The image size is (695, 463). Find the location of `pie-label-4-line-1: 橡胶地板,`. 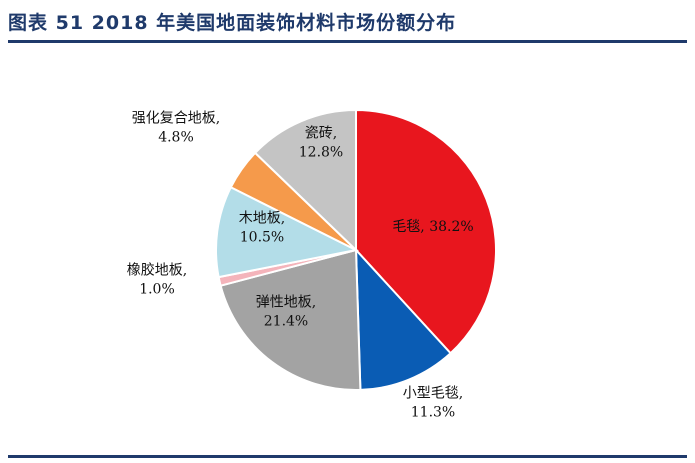

pie-label-4-line-1: 橡胶地板, is located at coordinates (157, 270).